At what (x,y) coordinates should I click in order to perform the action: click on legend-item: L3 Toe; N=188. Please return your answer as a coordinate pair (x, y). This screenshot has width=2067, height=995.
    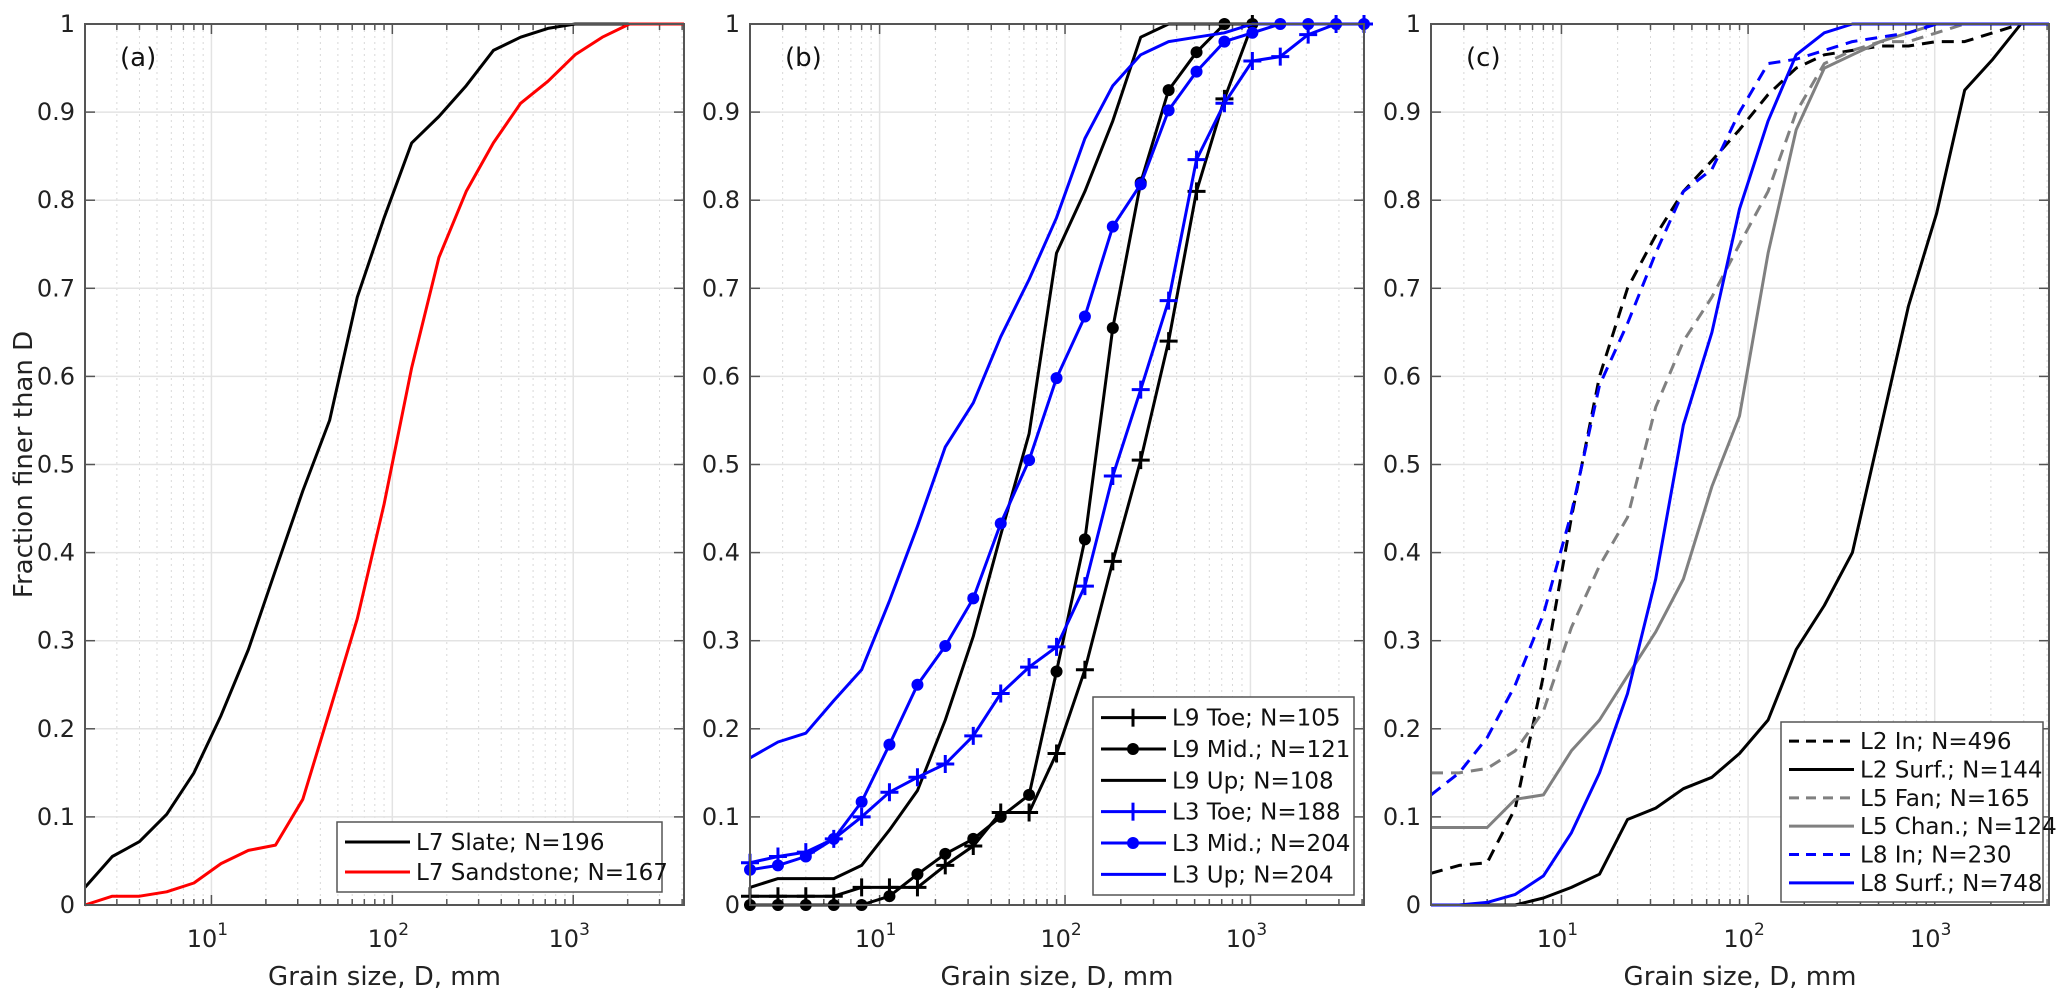
    Looking at the image, I should click on (1221, 813).